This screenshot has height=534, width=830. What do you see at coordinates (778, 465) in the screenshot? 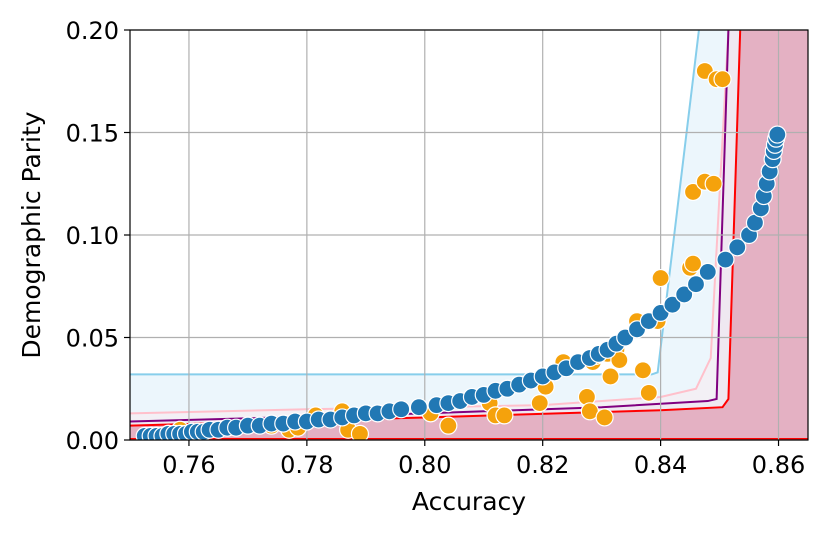
I see `x-tick-label-5: 0.86` at bounding box center [778, 465].